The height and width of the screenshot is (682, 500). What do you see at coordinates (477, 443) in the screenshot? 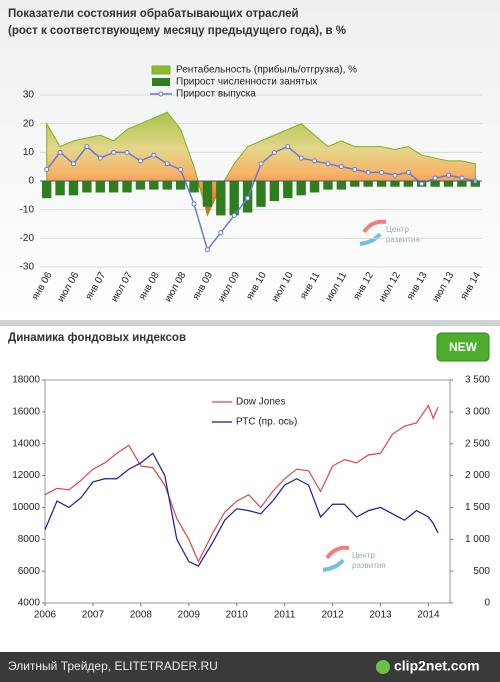
I see `y2-tick-label: 2 500` at bounding box center [477, 443].